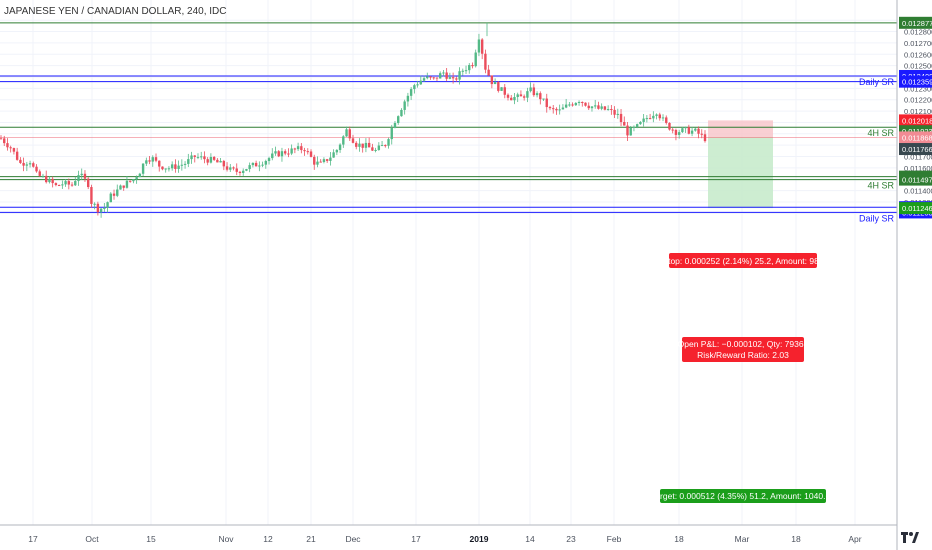  I want to click on price-level-label: 4H SR, so click(880, 133).